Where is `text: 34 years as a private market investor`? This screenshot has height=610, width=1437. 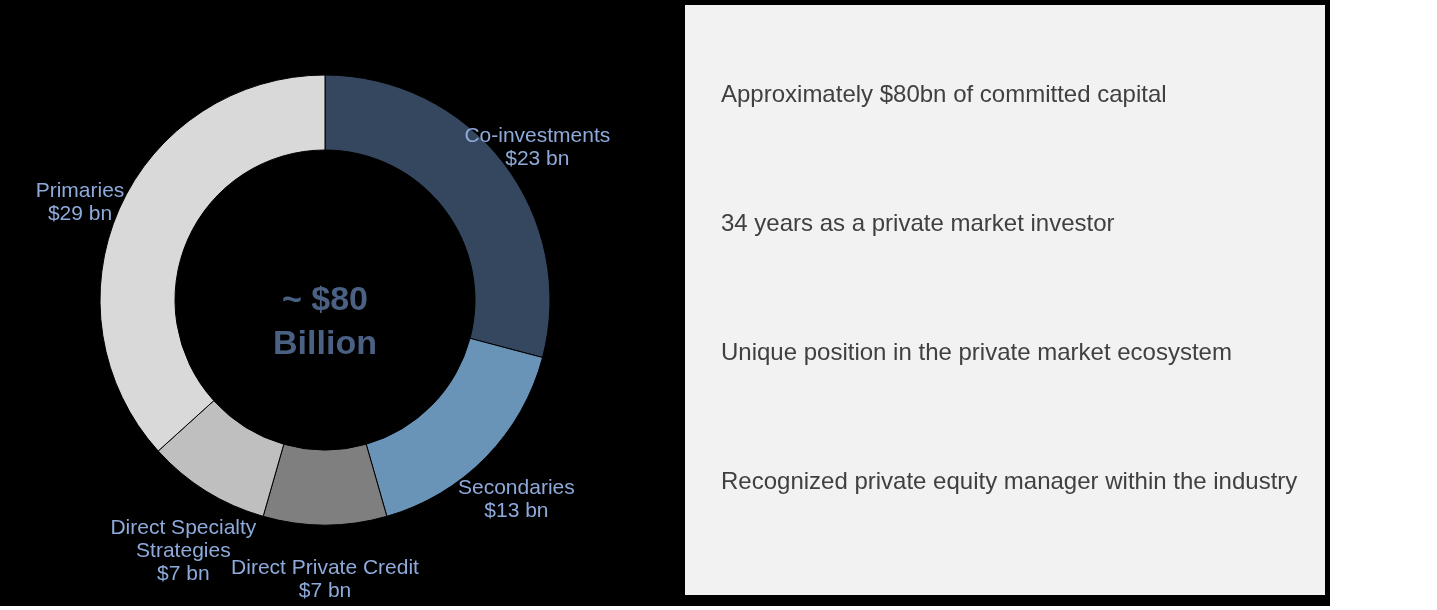
text: 34 years as a private market investor is located at coordinates (918, 222).